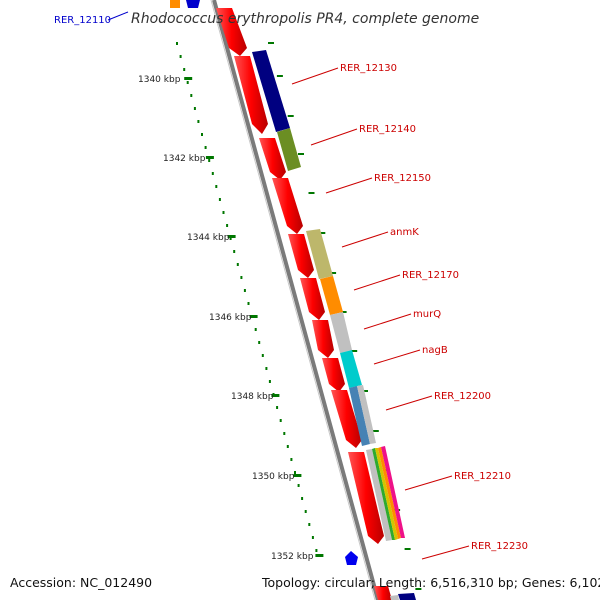 This screenshot has height=600, width=600. I want to click on gene-block-stripe-green, so click(383, 494).